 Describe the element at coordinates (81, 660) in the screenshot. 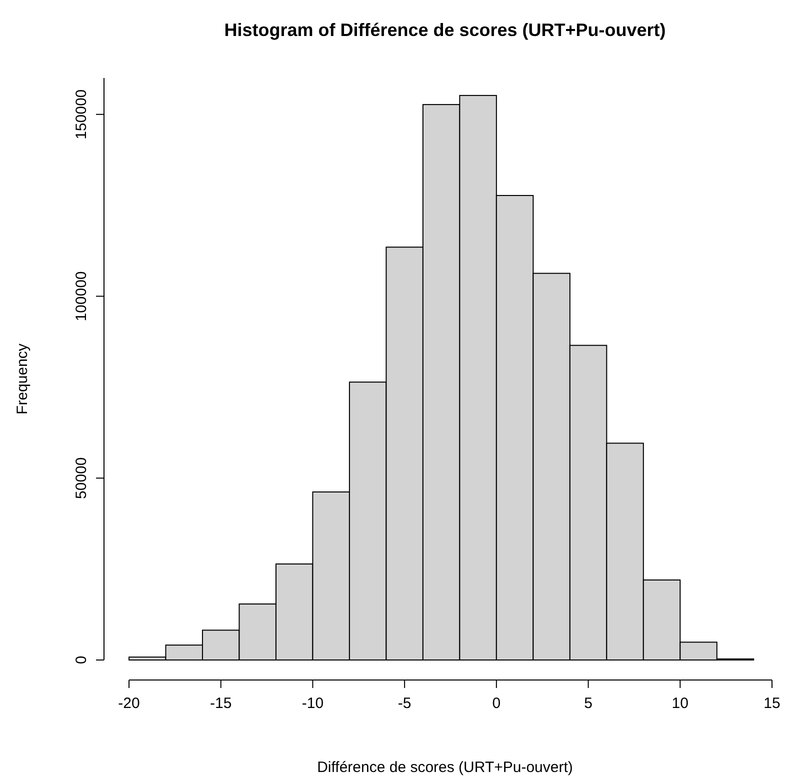

I see `y-tick-label: 0` at that location.